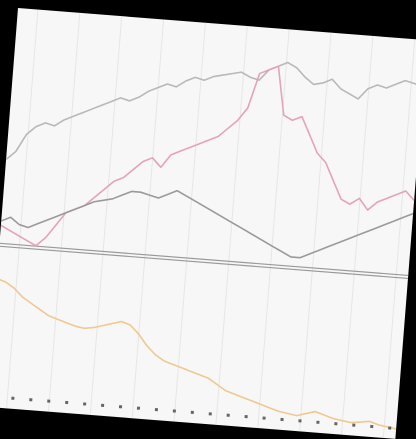 The image size is (416, 439). Describe the element at coordinates (201, 413) in the screenshot. I see `x-ticks` at that location.